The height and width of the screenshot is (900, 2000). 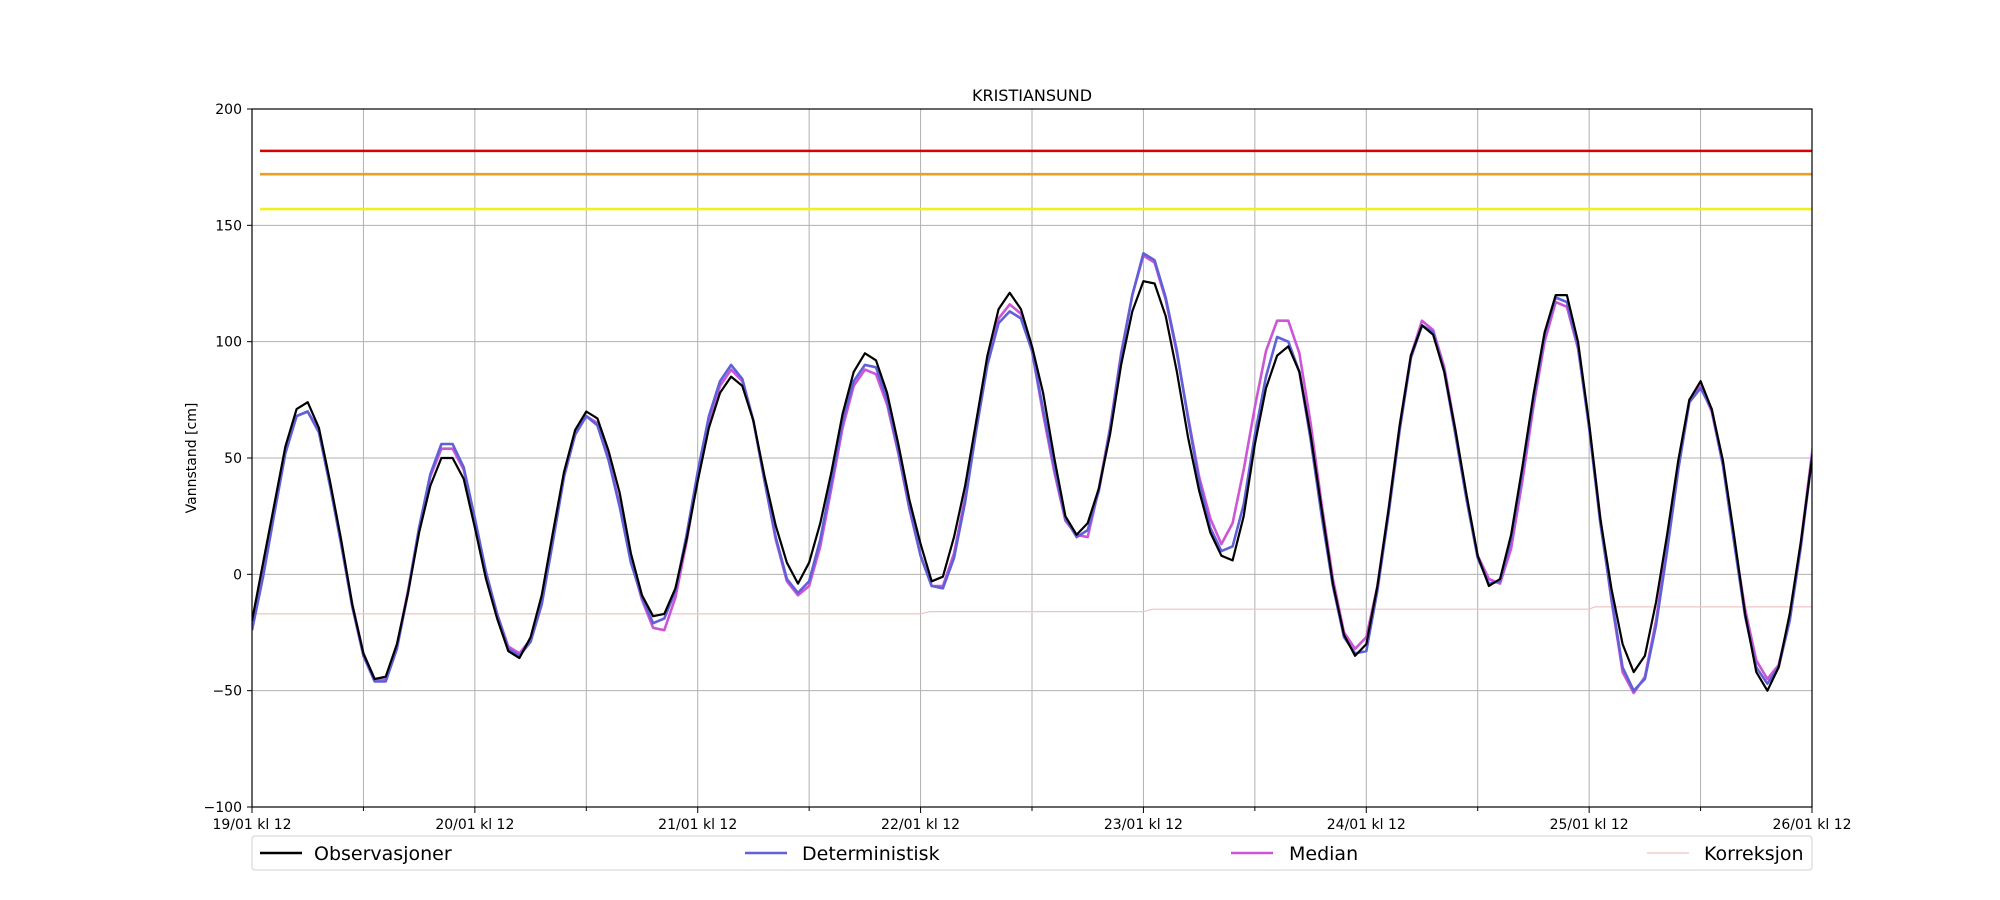 What do you see at coordinates (1323, 854) in the screenshot?
I see `legend-label: Median` at bounding box center [1323, 854].